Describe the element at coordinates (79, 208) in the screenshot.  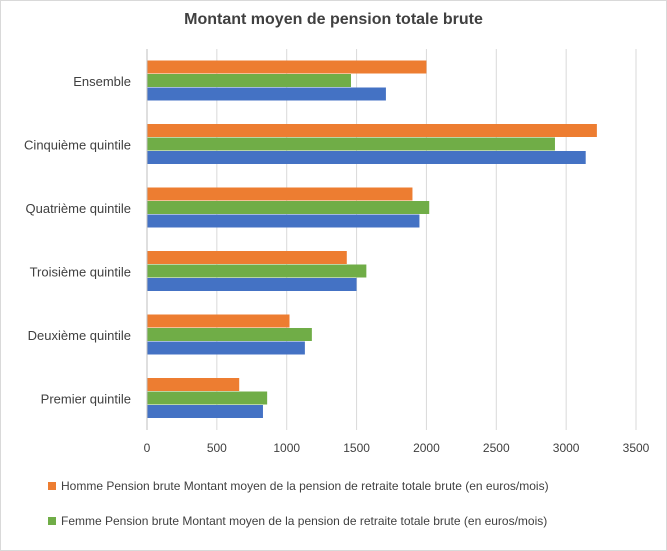
I see `y-category-label: Quatrième quintile` at that location.